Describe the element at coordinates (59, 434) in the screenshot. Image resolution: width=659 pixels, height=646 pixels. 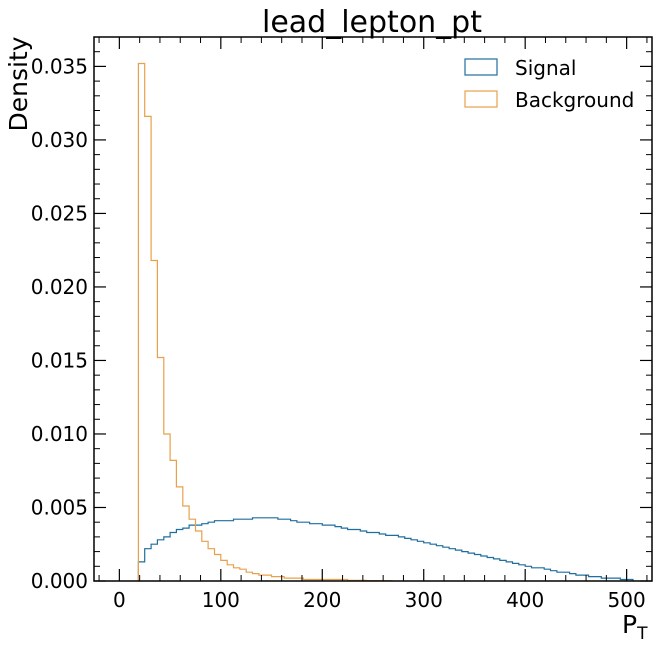
I see `y-tick-label: 0.010` at that location.